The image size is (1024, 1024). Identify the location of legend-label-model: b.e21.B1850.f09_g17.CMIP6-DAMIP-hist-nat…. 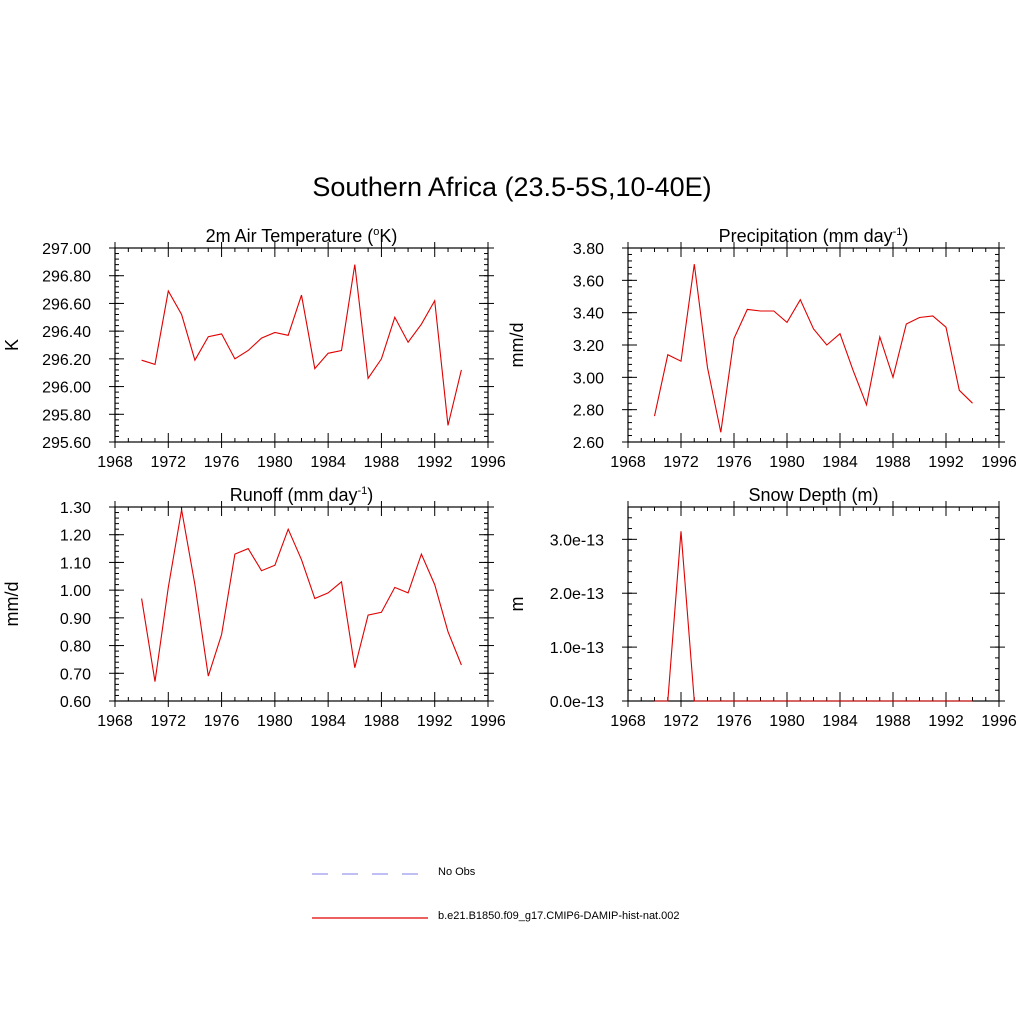
(559, 916).